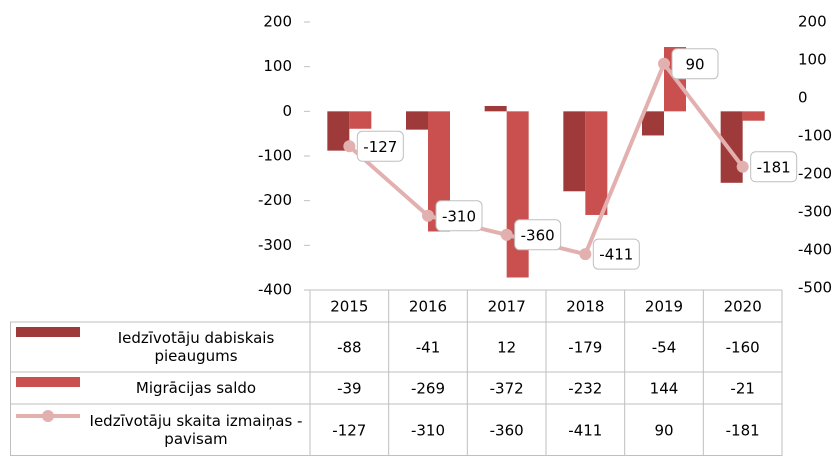 This screenshot has height=460, width=838. Describe the element at coordinates (275, 200) in the screenshot. I see `y-tick-label: -200` at that location.